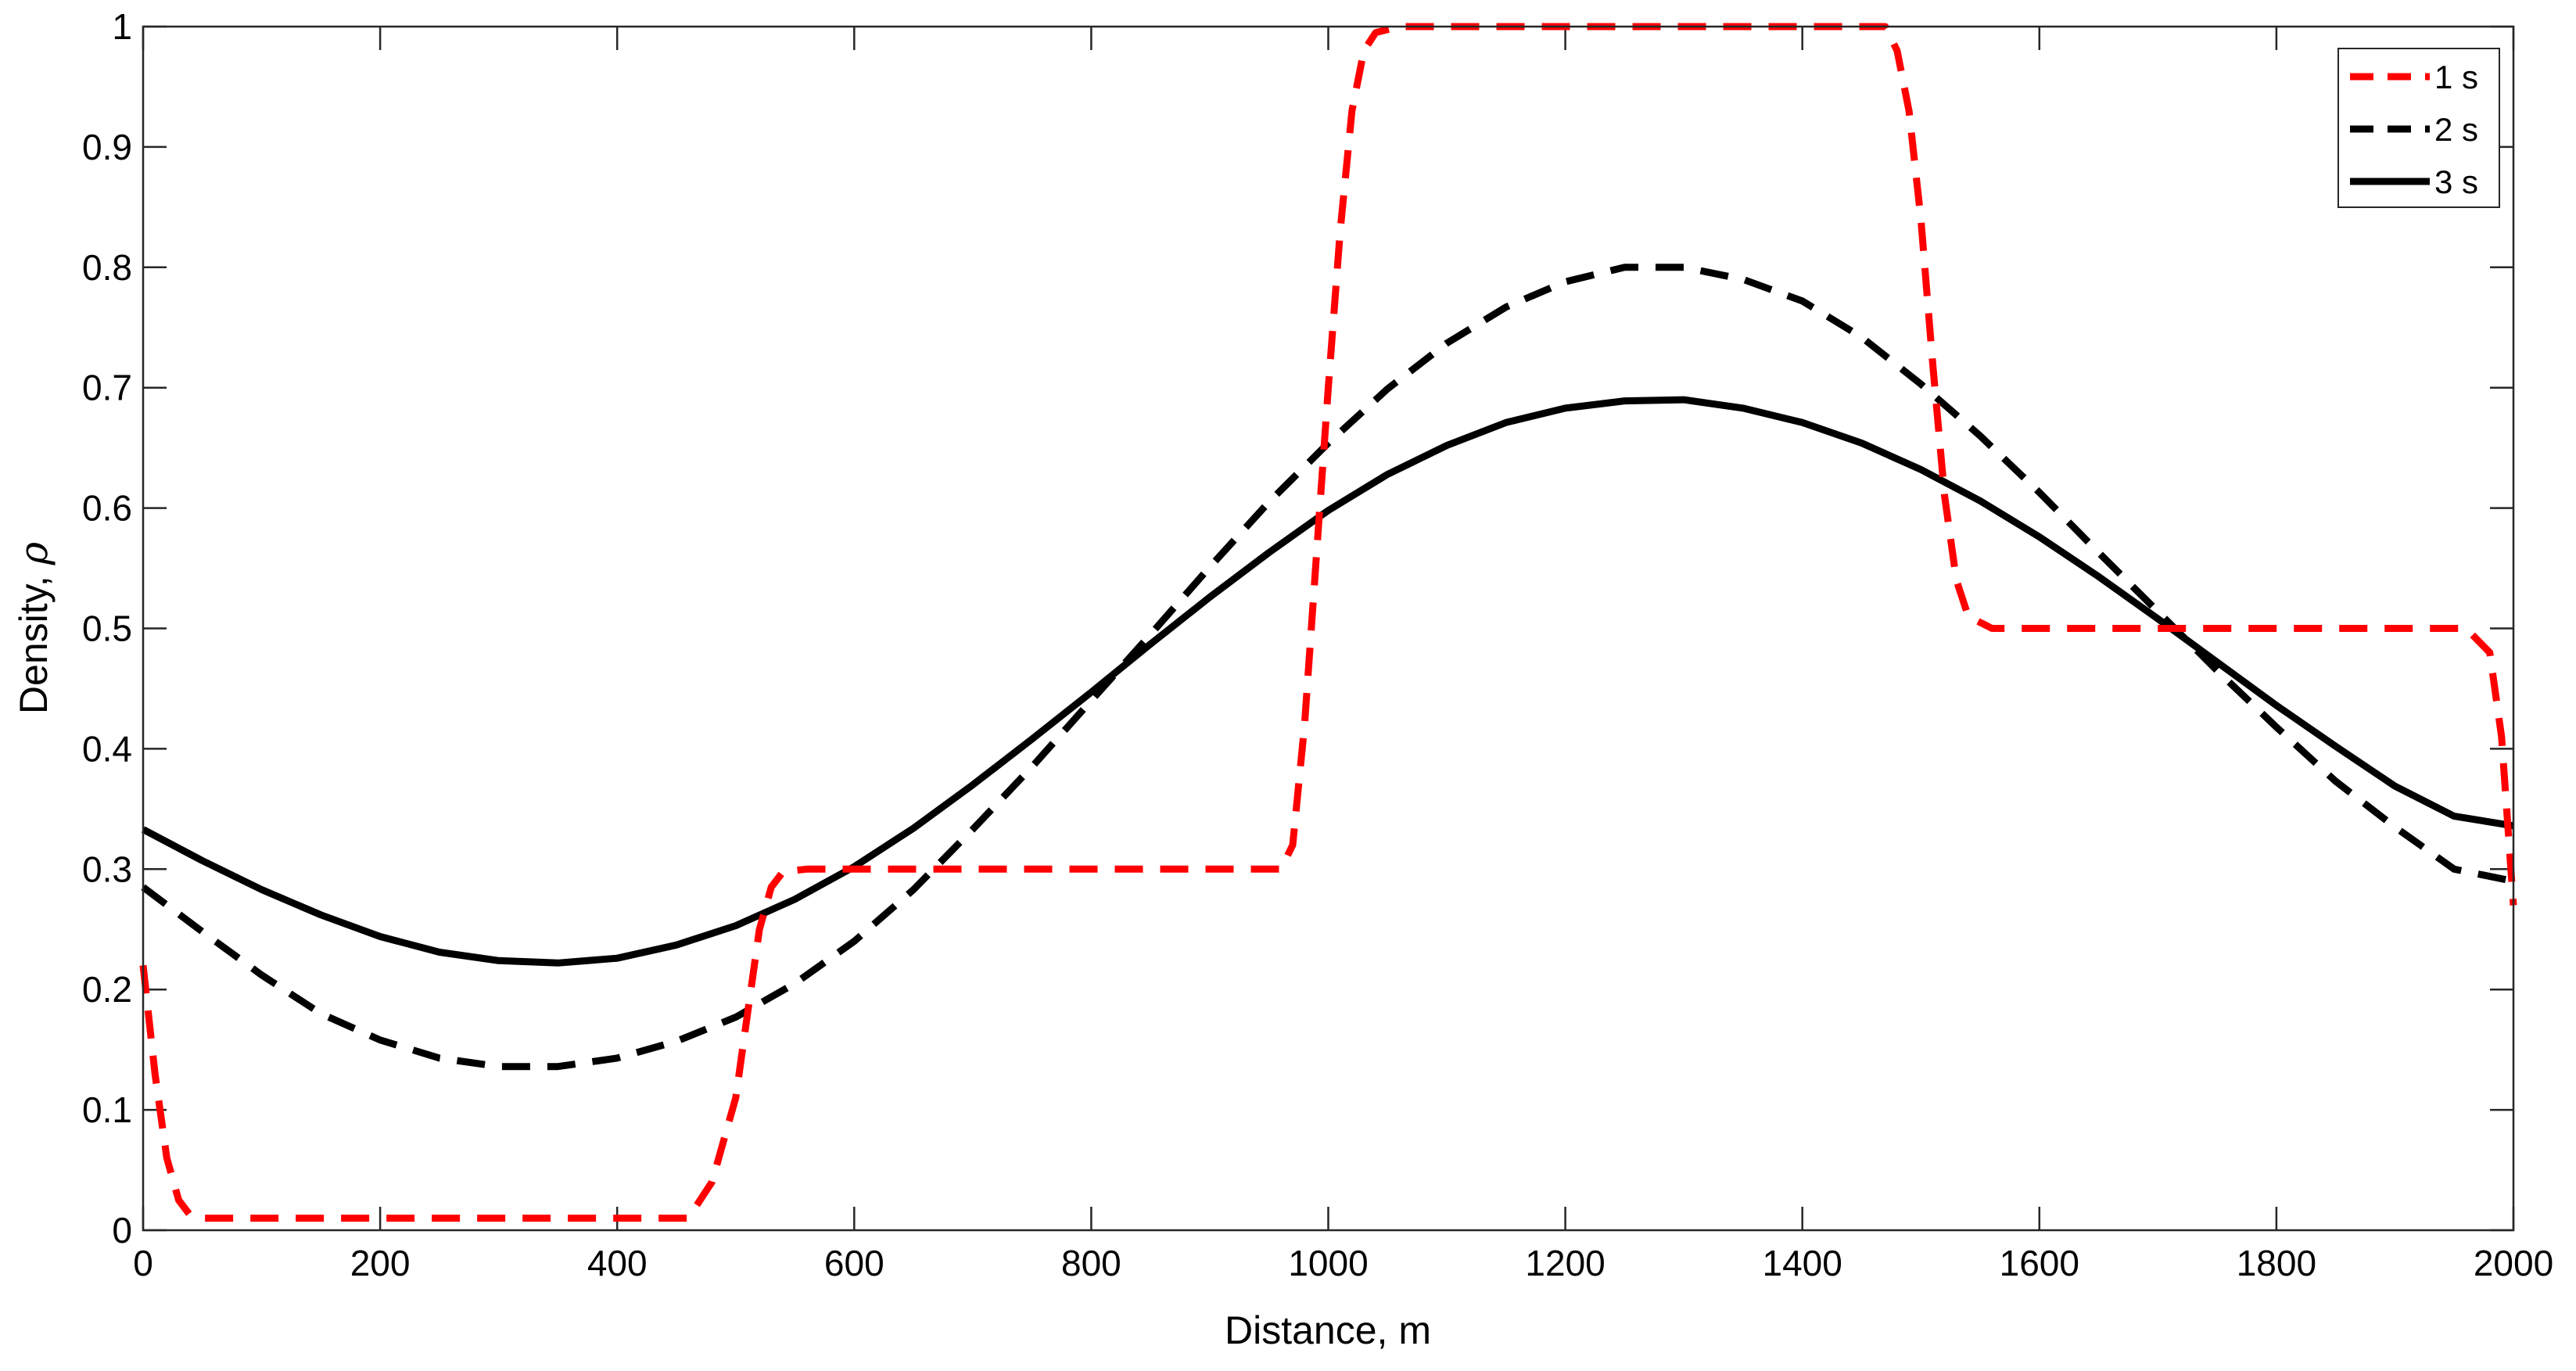 Image resolution: width=2576 pixels, height=1371 pixels. What do you see at coordinates (107, 268) in the screenshot?
I see `y-tick-label-8: 0.8` at bounding box center [107, 268].